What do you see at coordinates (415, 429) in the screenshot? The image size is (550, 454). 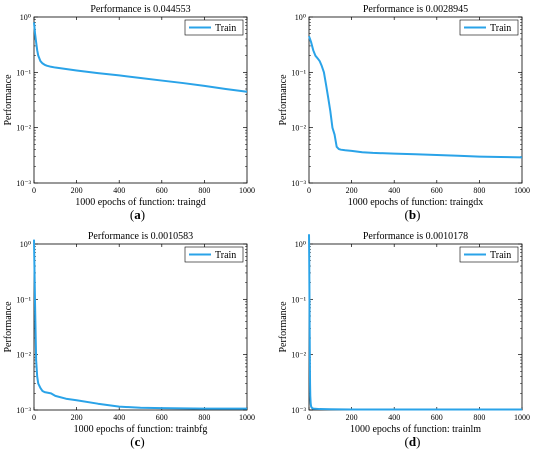 I see `x-axis-label: 1000 epochs of function: trainlm` at bounding box center [415, 429].